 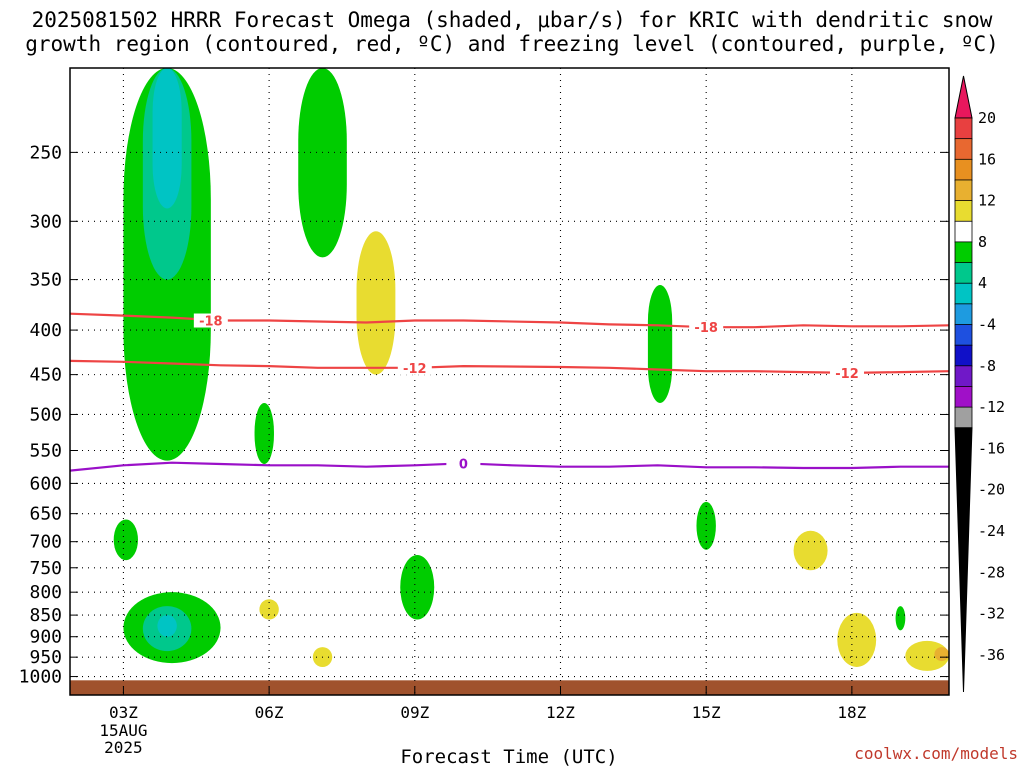 I want to click on colorbar-label-12: -32, so click(x=991, y=614).